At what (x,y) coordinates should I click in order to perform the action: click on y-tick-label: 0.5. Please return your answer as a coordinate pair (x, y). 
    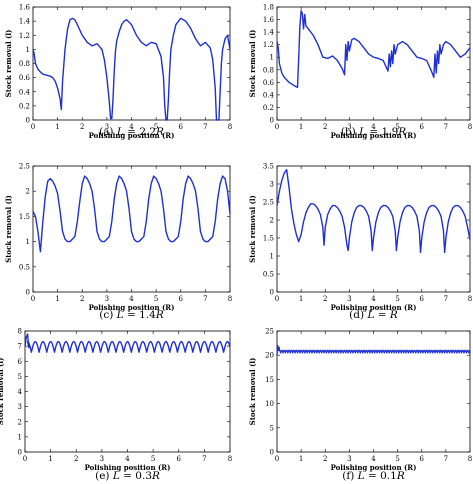
    Looking at the image, I should click on (24, 267).